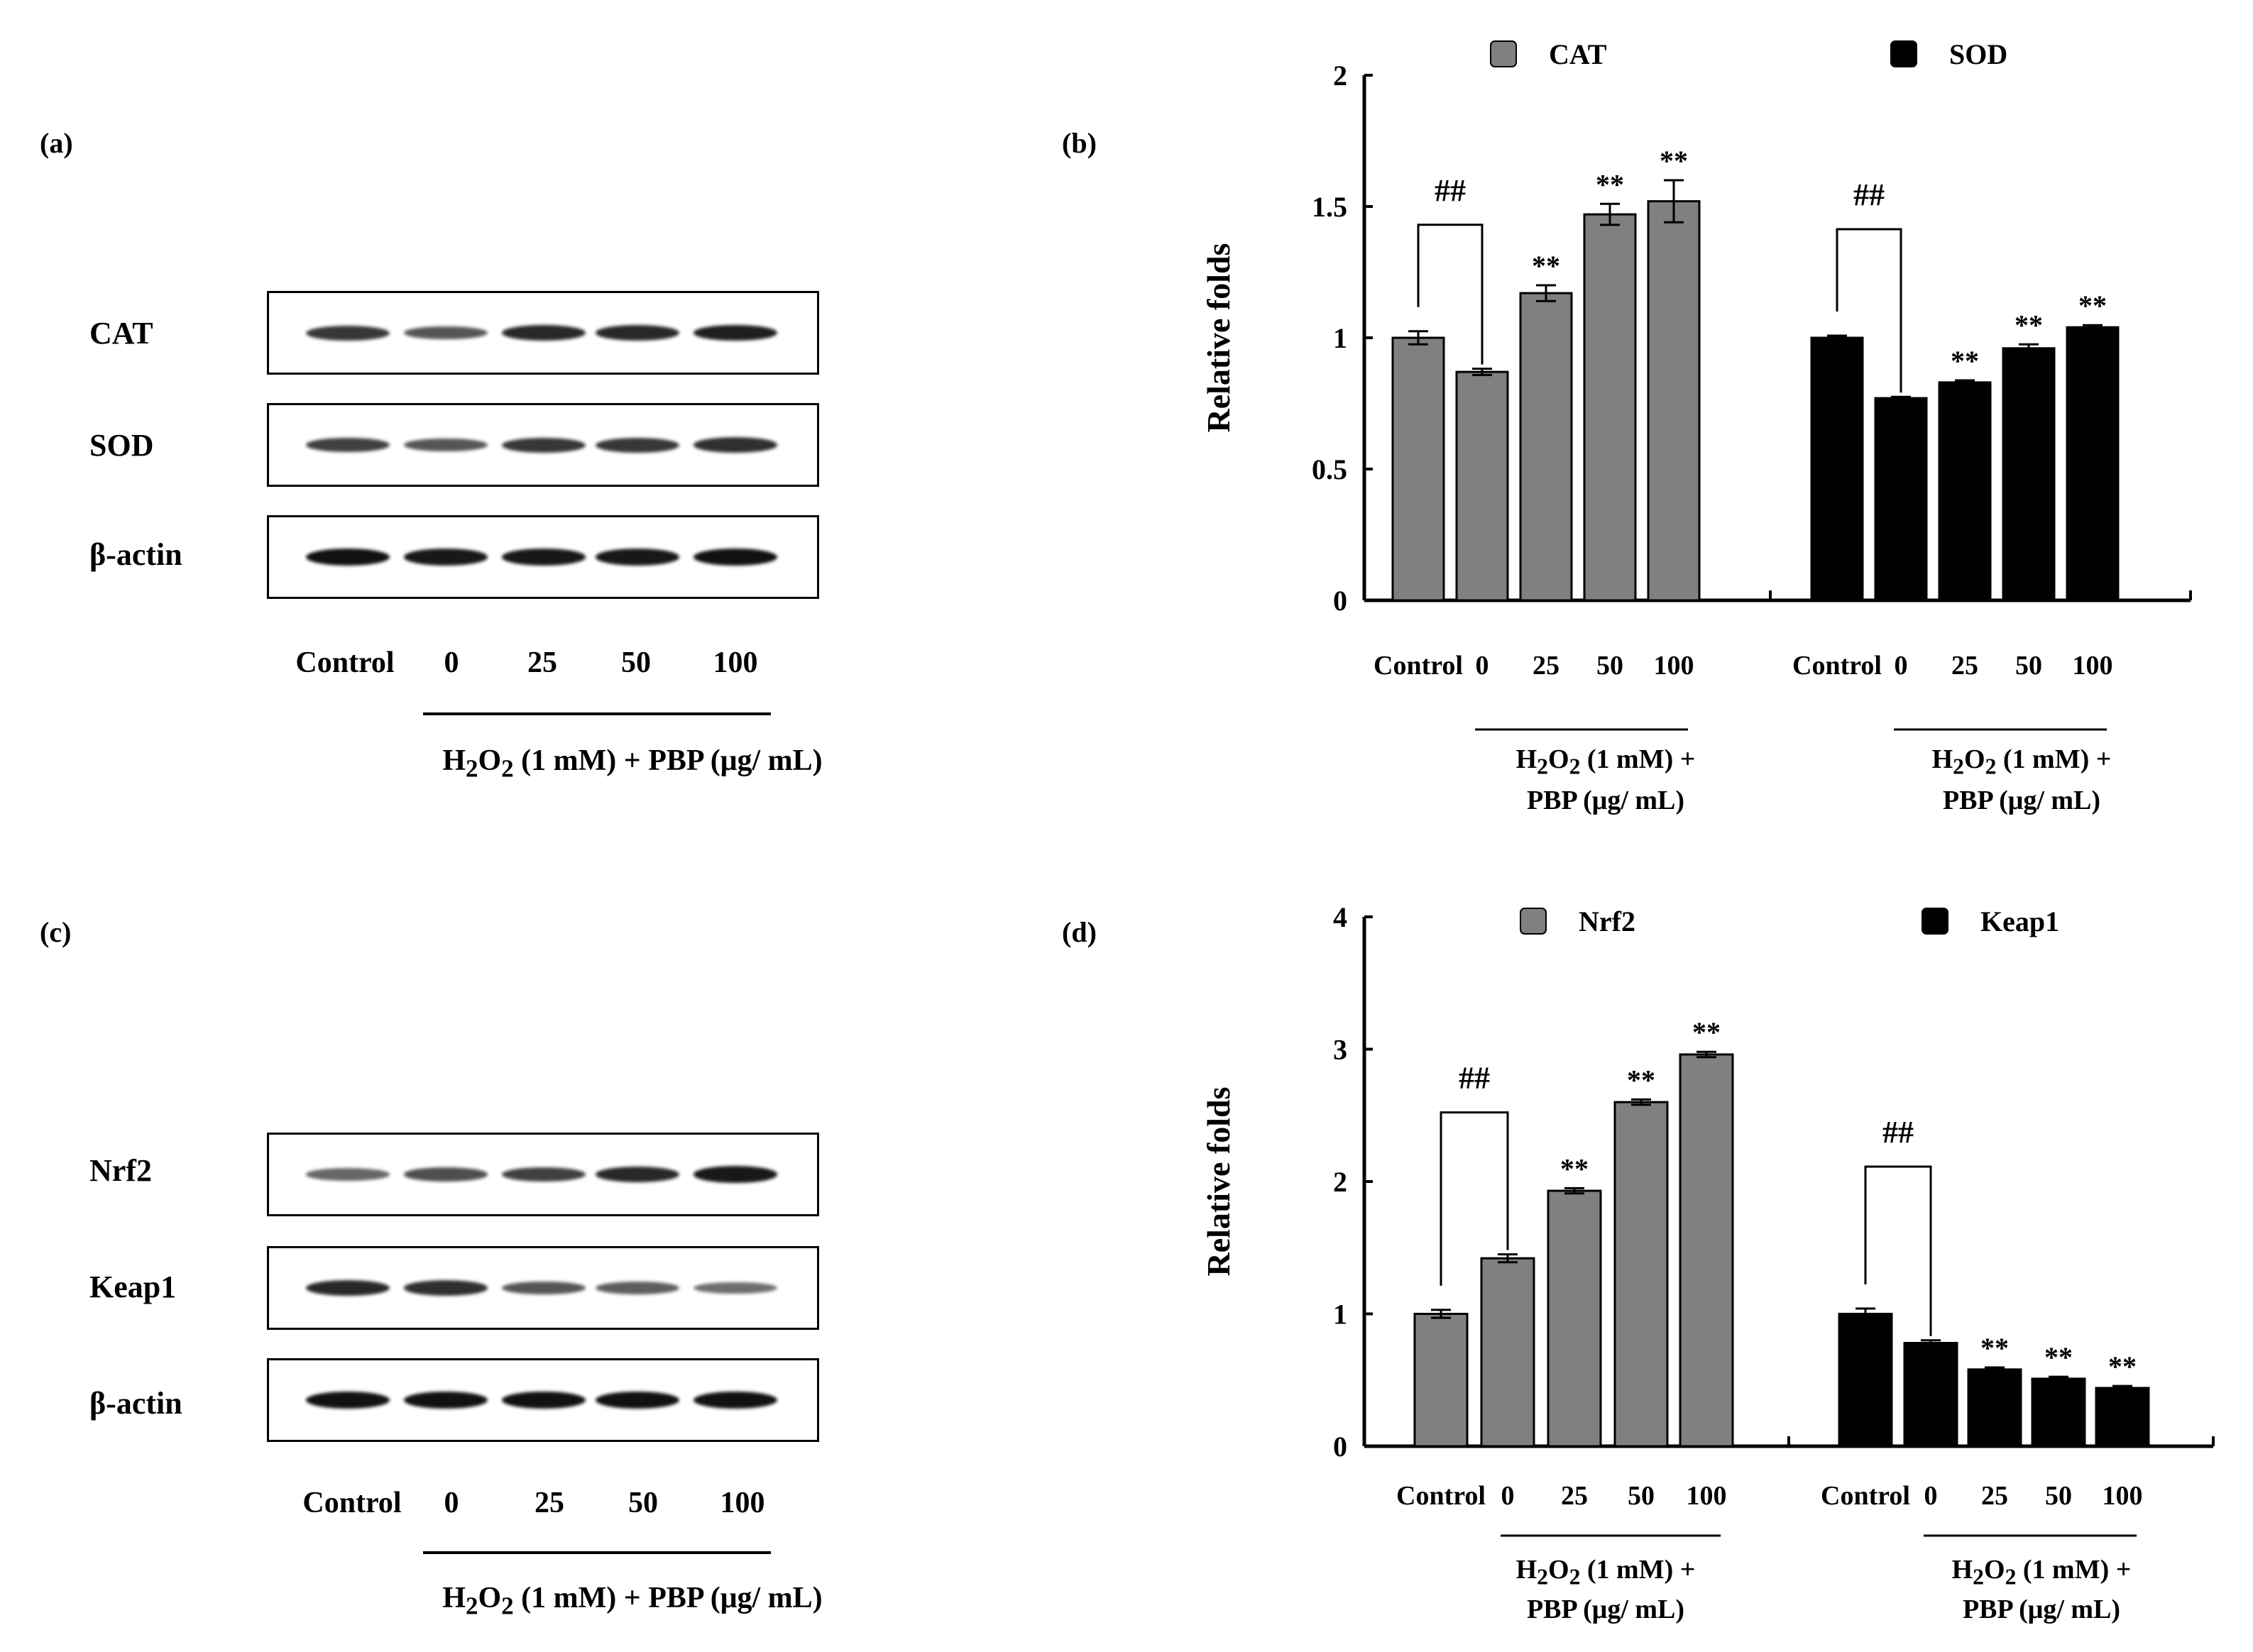 The image size is (2253, 1652). I want to click on treatment-label: H2O2 (1 mM) + PBP (μg/ mL), so click(632, 764).